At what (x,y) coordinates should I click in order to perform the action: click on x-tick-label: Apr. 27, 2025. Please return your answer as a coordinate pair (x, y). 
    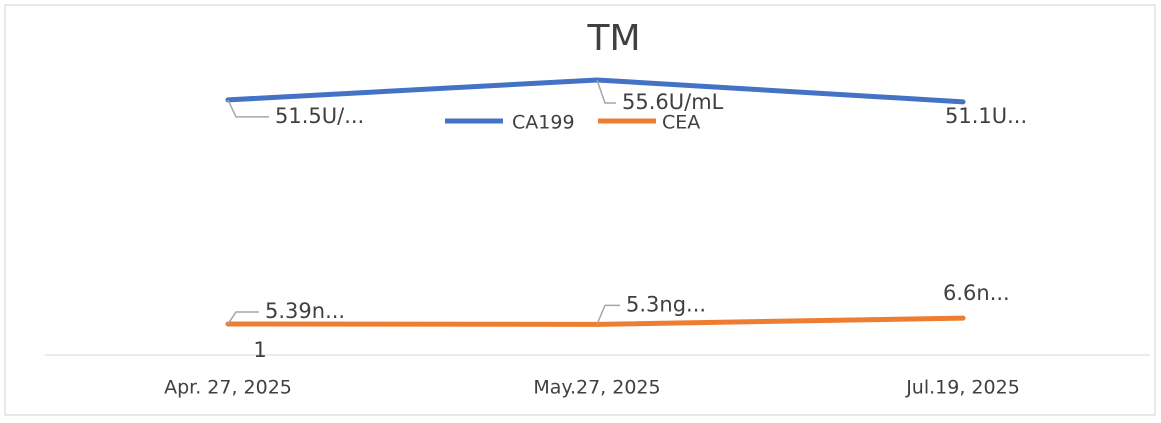
    Looking at the image, I should click on (228, 388).